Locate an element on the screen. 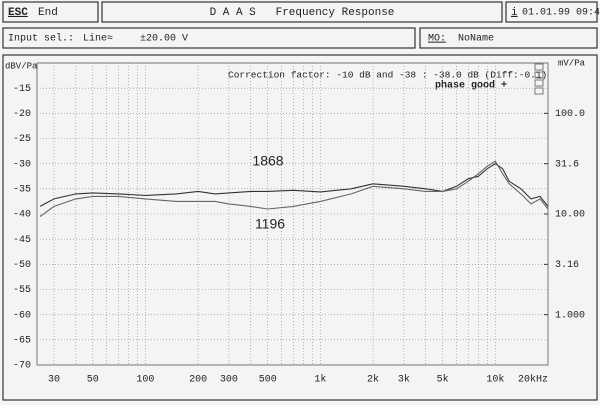 This screenshot has width=600, height=405. y2-tick-label: 3.16 is located at coordinates (567, 265).